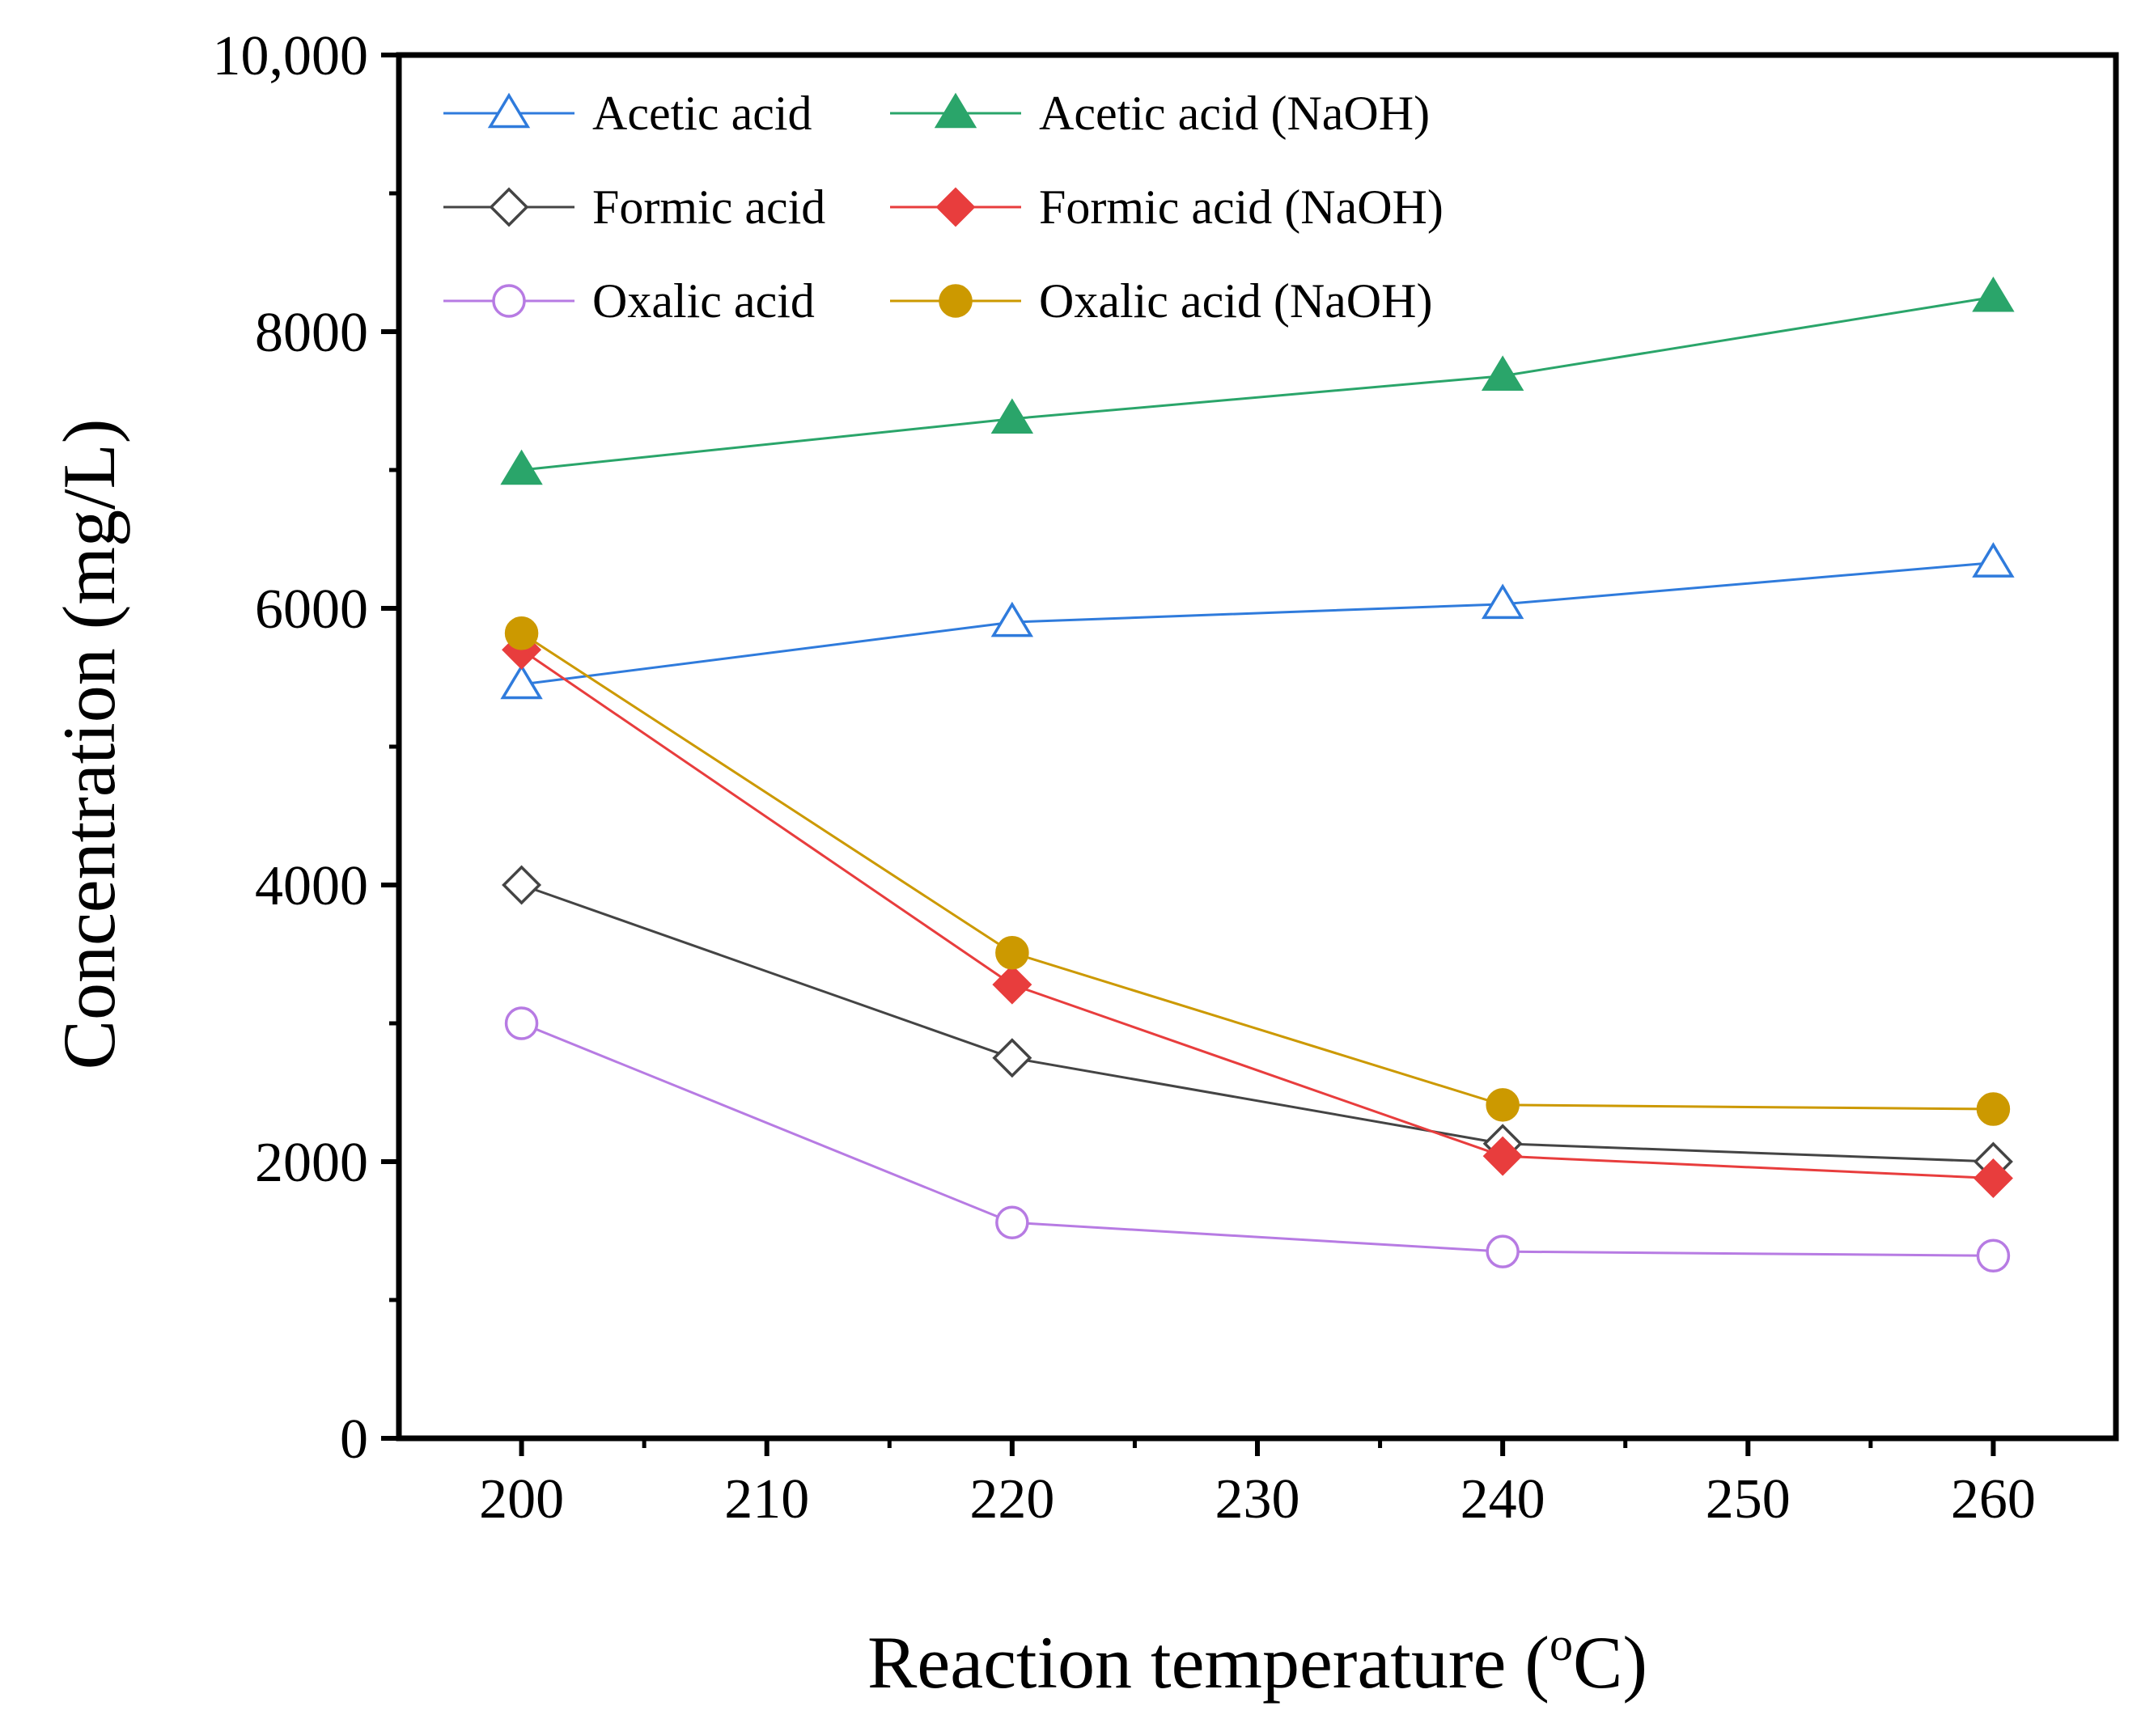  I want to click on y-tick-label: 6000, so click(311, 609).